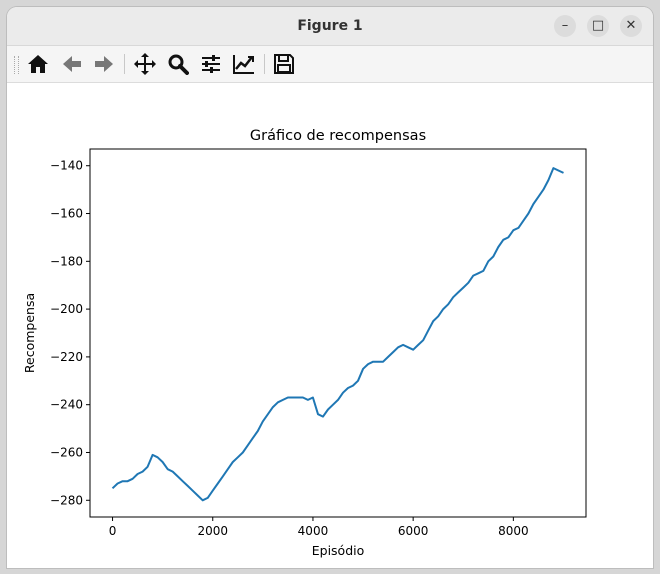  What do you see at coordinates (338, 550) in the screenshot?
I see `x-axis-label: Episódio` at bounding box center [338, 550].